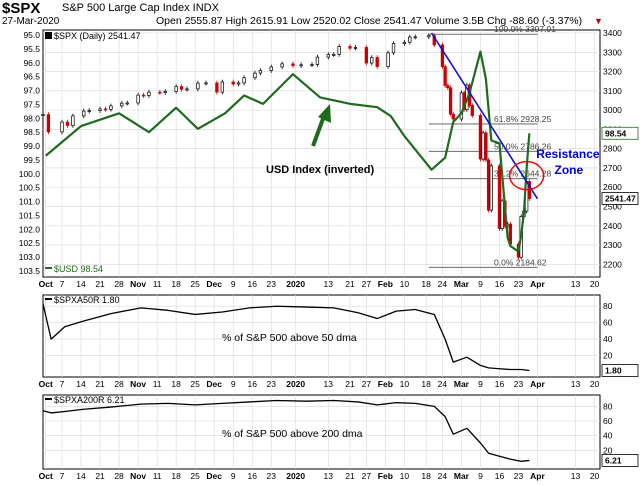 The width and height of the screenshot is (640, 485). What do you see at coordinates (598, 21) in the screenshot?
I see `down-arrow-icon: ▼` at bounding box center [598, 21].